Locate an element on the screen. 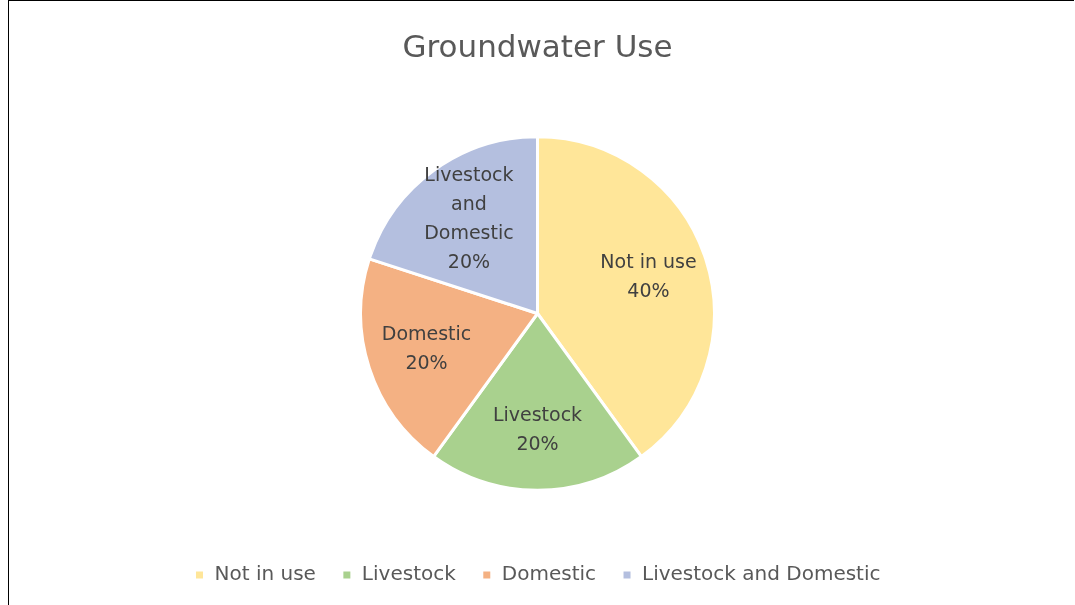 The width and height of the screenshot is (1075, 605). legend-label: Not in use is located at coordinates (265, 573).